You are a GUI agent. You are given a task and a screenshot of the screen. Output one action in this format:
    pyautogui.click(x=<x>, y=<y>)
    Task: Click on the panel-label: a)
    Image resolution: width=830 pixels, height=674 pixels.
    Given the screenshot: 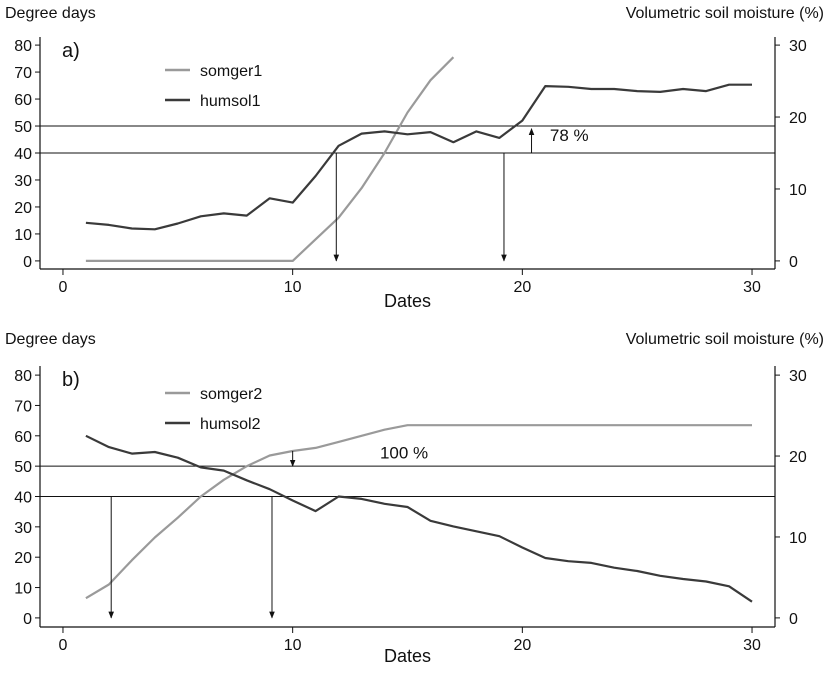 What is the action you would take?
    pyautogui.click(x=71, y=51)
    